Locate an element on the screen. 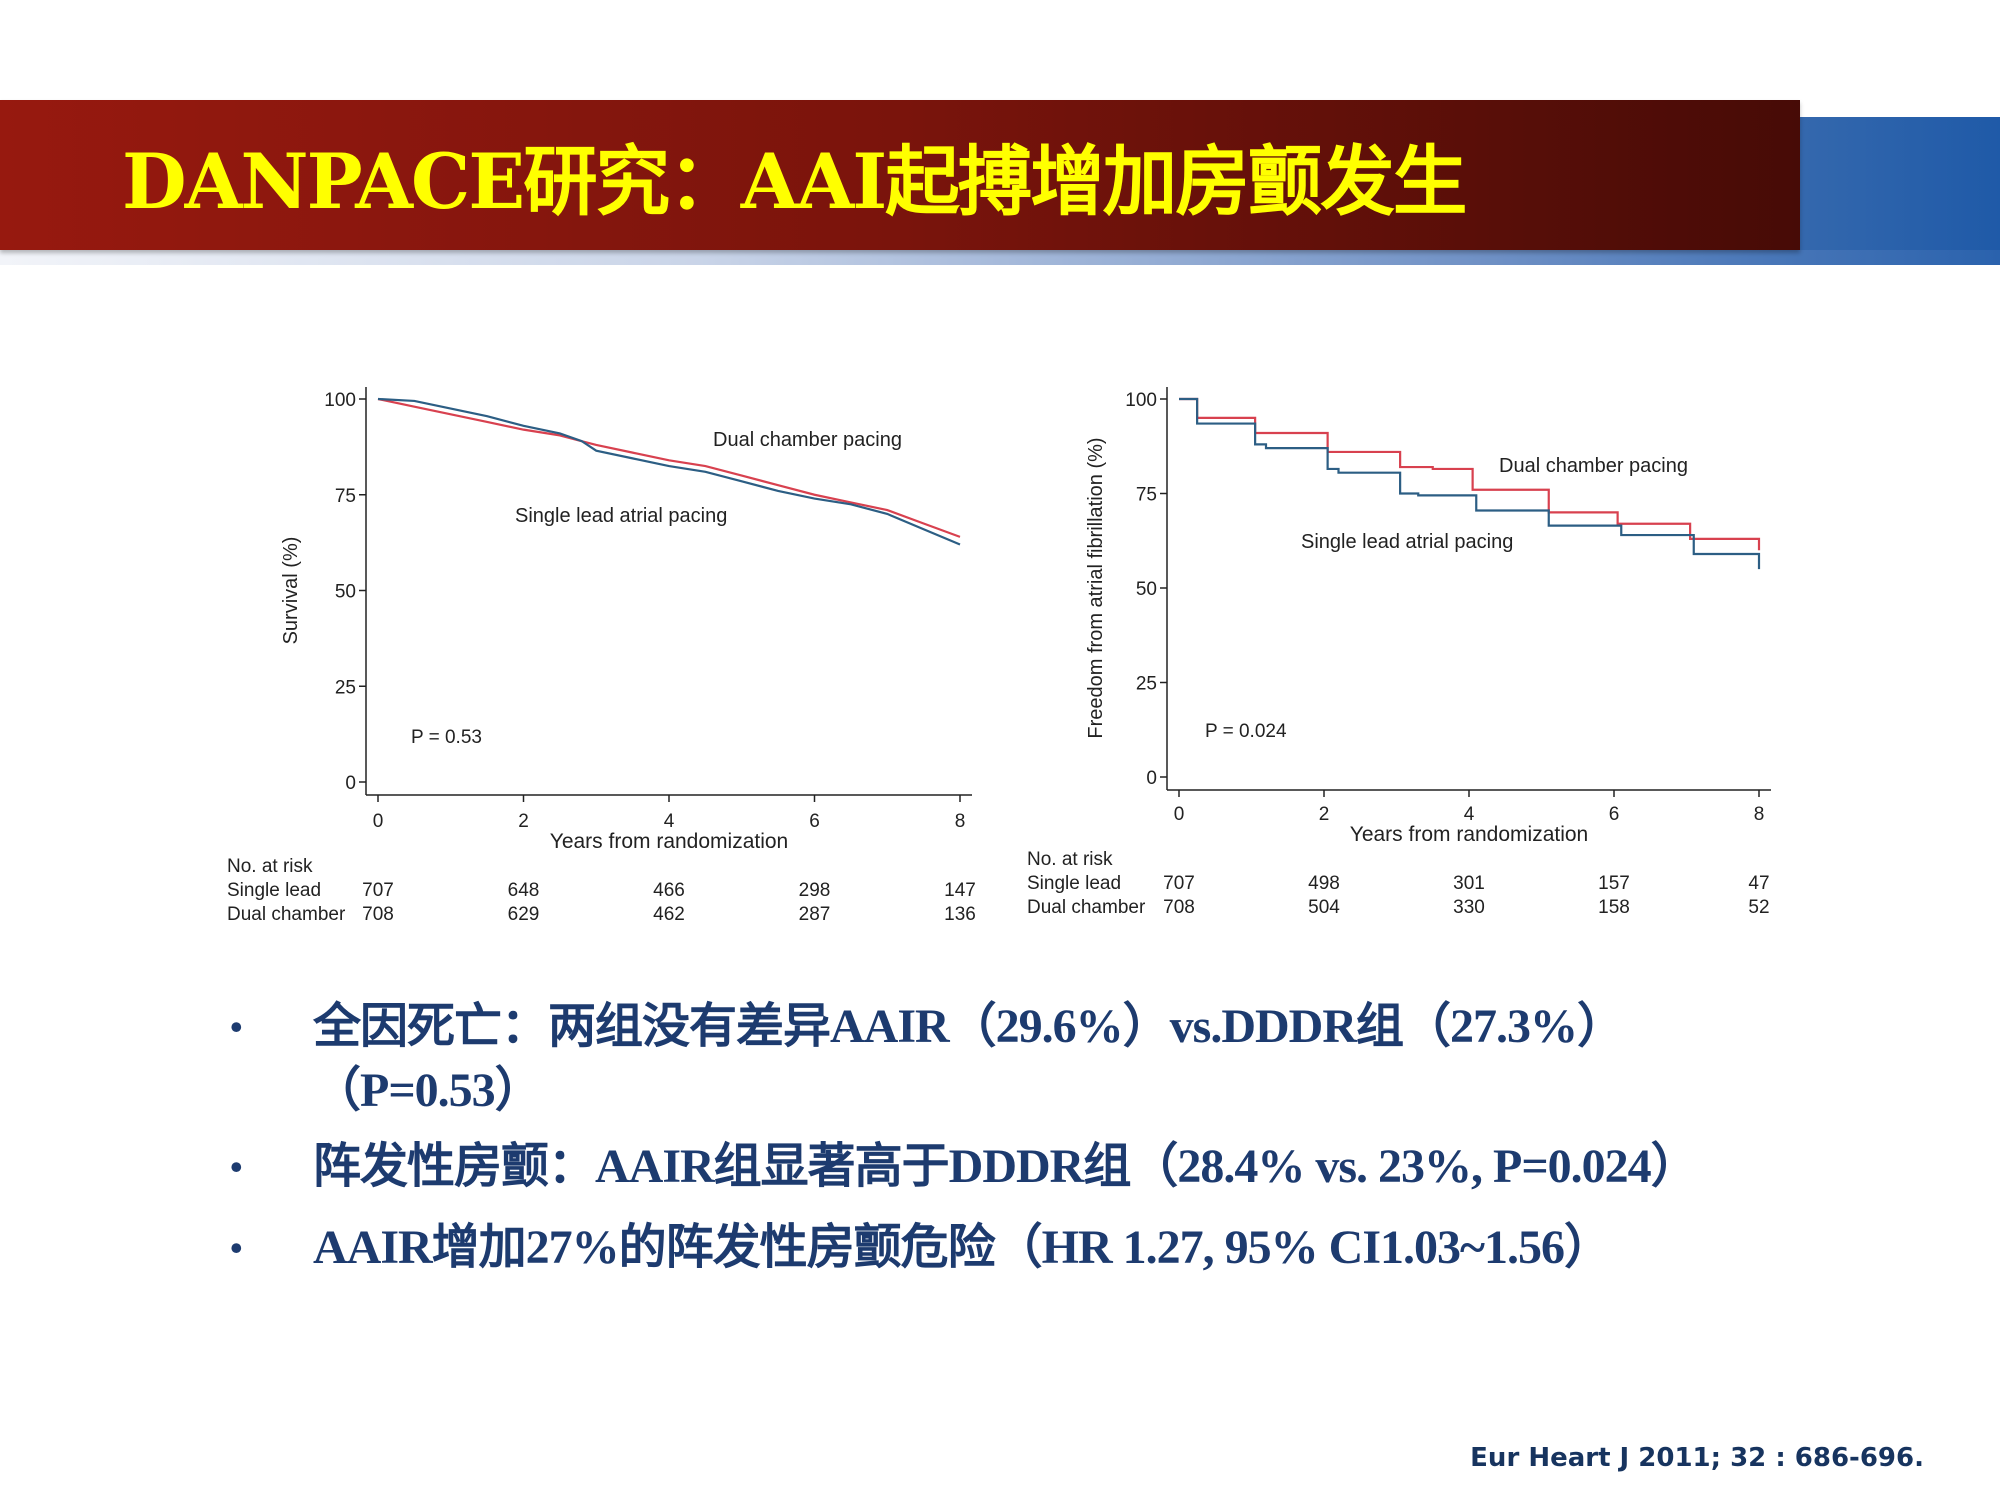 Image resolution: width=2000 pixels, height=1500 pixels. risk-value: 147 is located at coordinates (960, 890).